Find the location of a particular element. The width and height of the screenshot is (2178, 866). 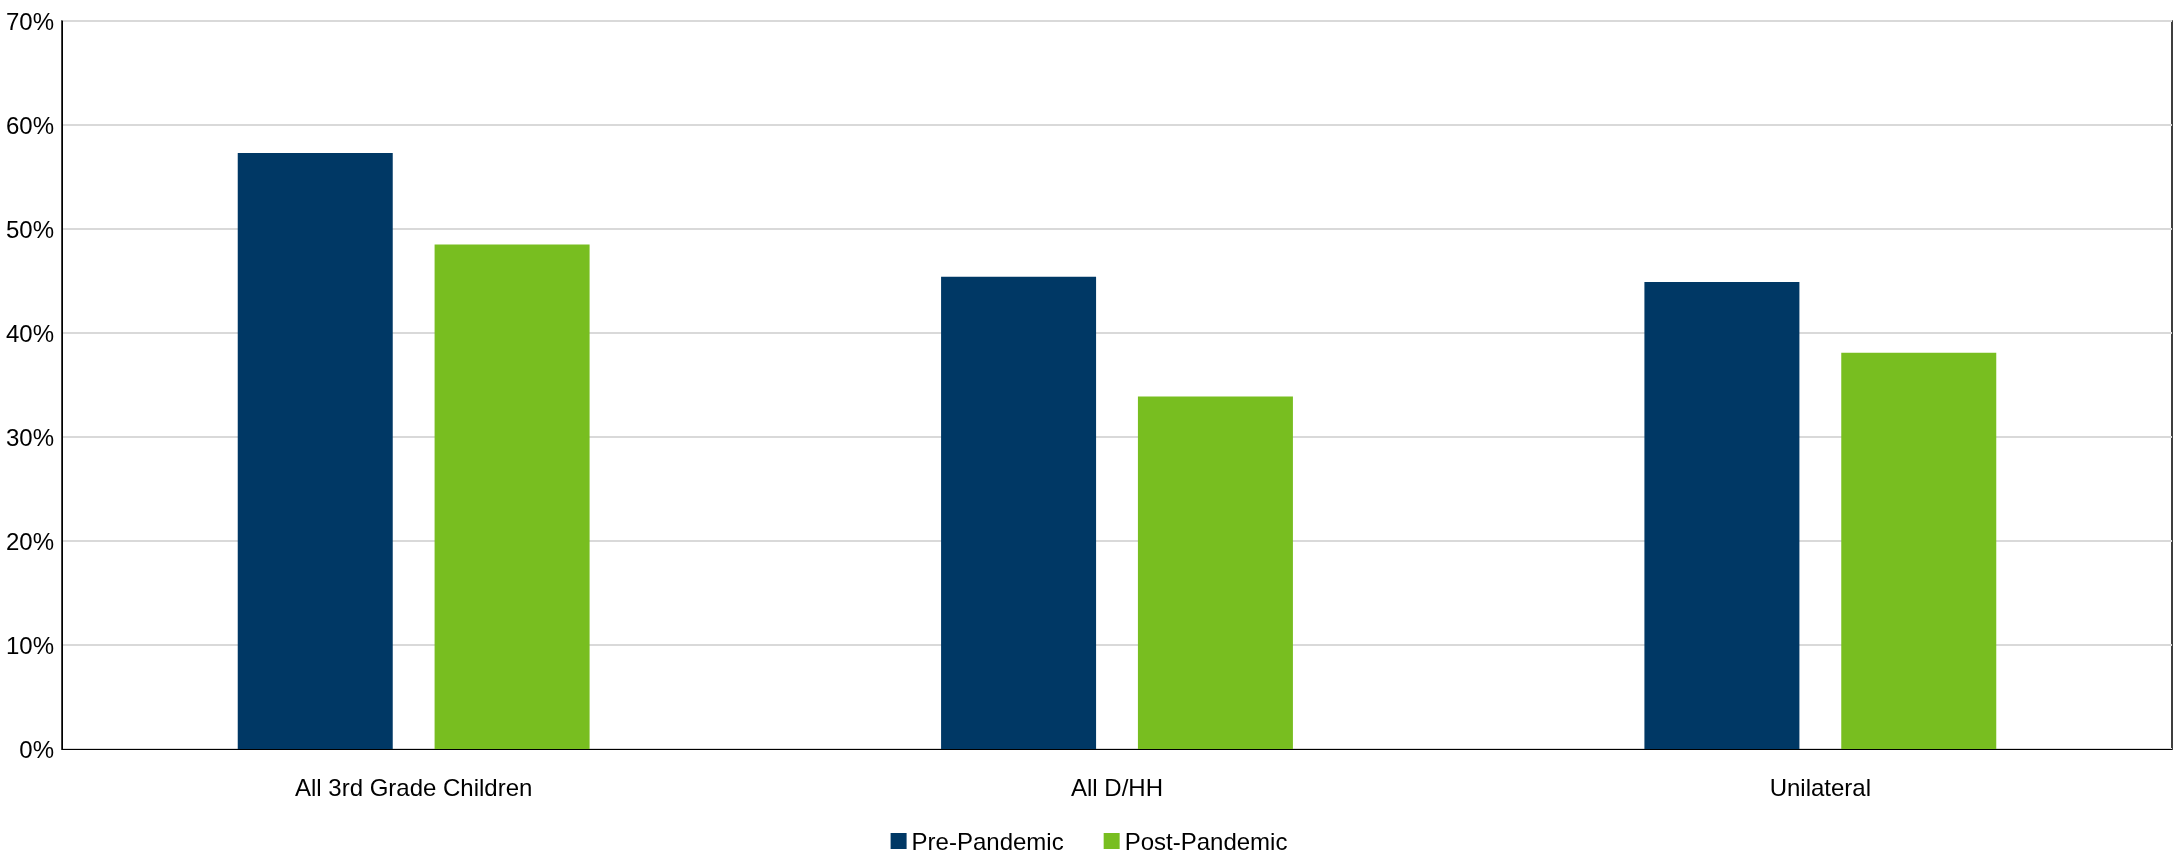

x-tick-label: All D/HH is located at coordinates (1117, 787).